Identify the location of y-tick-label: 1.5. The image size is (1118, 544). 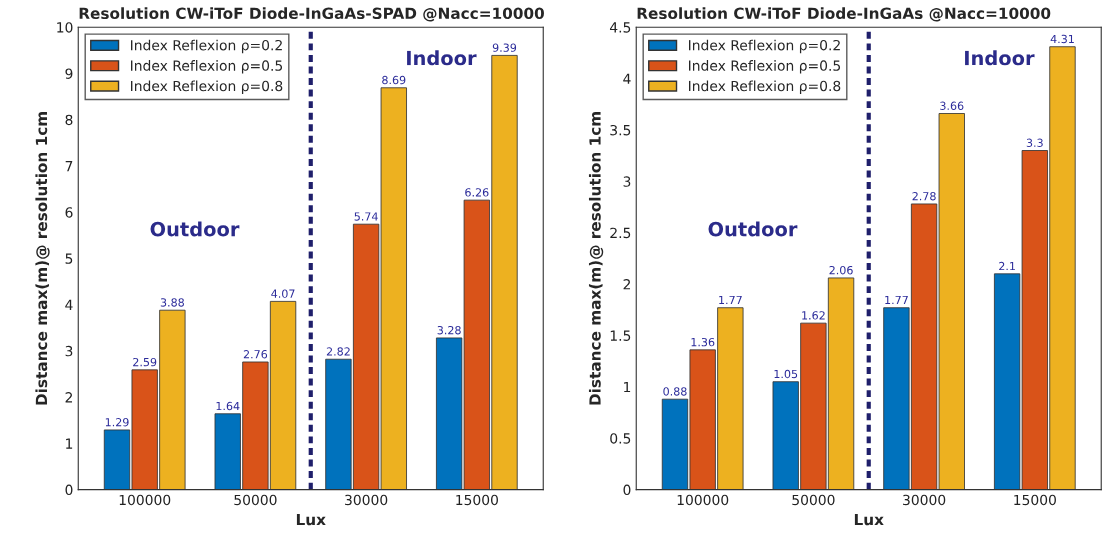
(620, 335).